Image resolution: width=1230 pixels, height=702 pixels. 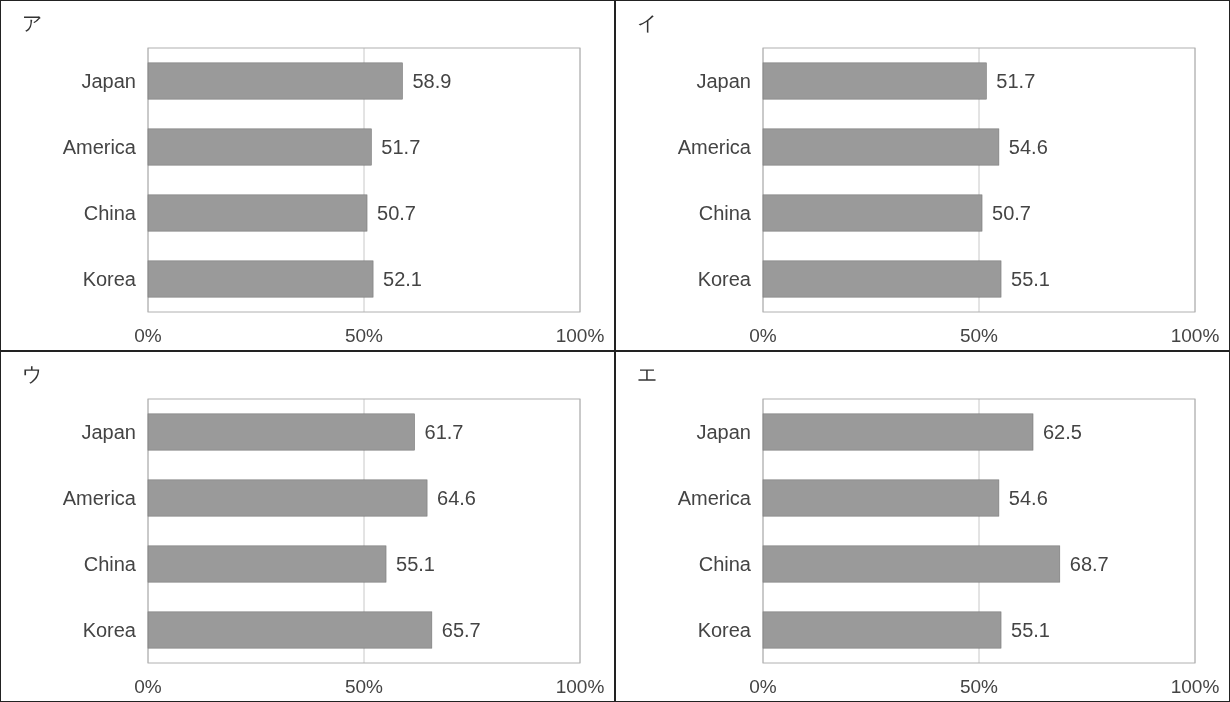 What do you see at coordinates (461, 630) in the screenshot?
I see `data-label: 65.7` at bounding box center [461, 630].